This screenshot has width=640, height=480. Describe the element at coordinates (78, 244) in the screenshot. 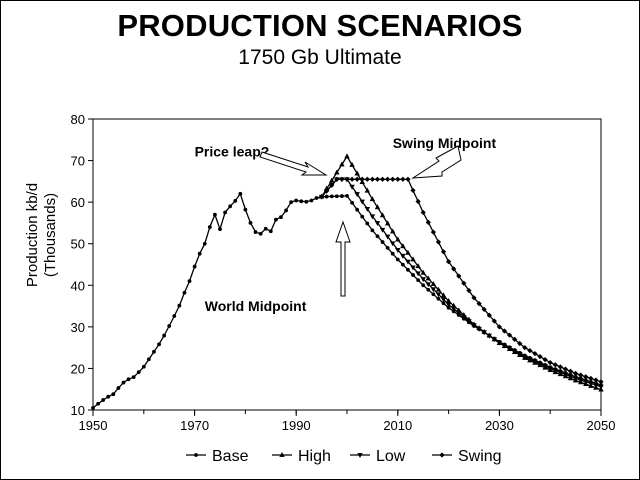

I see `y-tick-label: 50` at that location.